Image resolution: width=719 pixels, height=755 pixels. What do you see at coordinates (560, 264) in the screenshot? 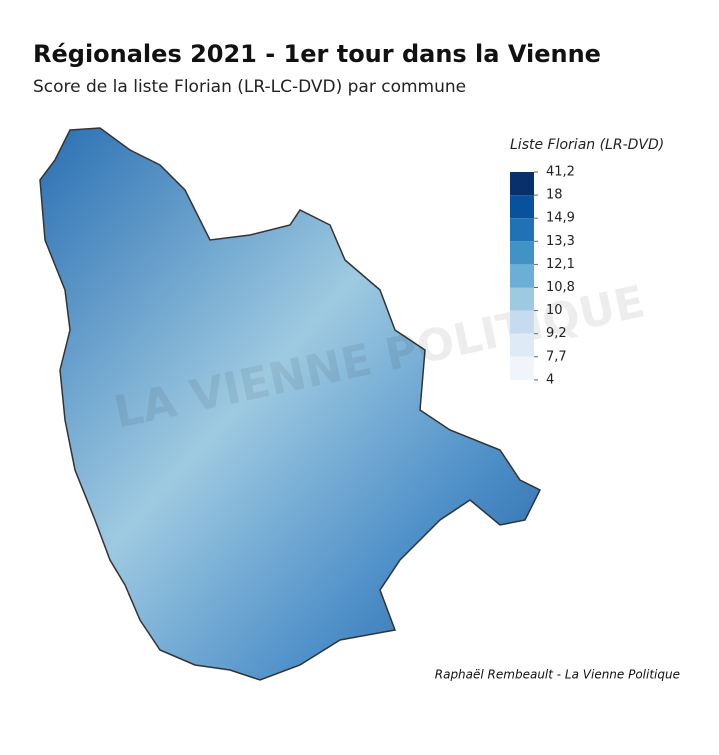
I see `legend-label: 12,1` at bounding box center [560, 264].